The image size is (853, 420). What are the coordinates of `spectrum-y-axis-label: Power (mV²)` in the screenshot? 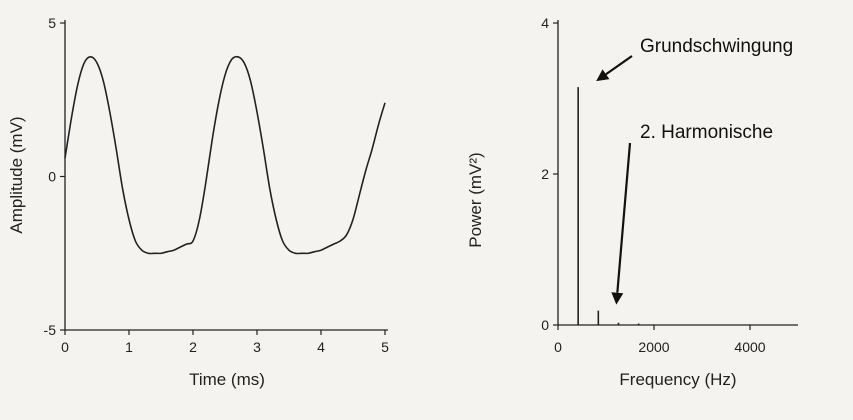 It's located at (475, 199).